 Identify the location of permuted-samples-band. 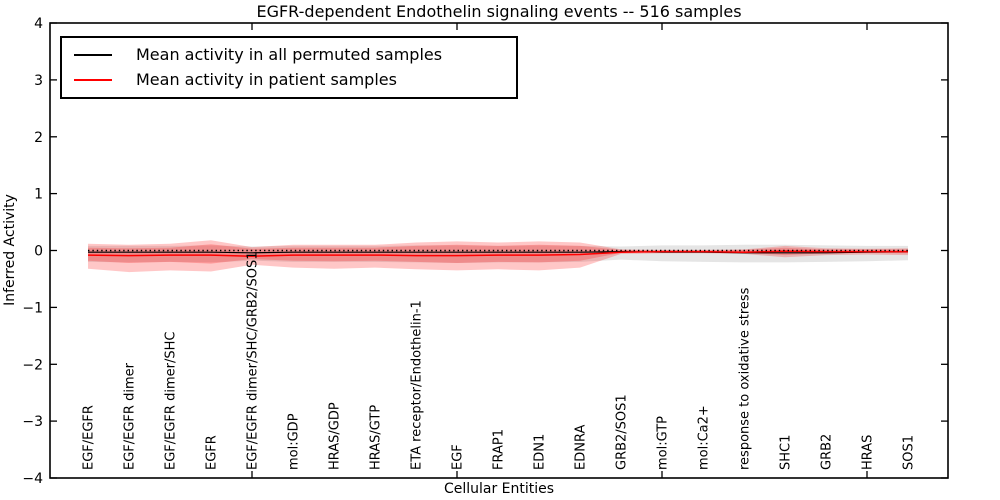
(498, 253).